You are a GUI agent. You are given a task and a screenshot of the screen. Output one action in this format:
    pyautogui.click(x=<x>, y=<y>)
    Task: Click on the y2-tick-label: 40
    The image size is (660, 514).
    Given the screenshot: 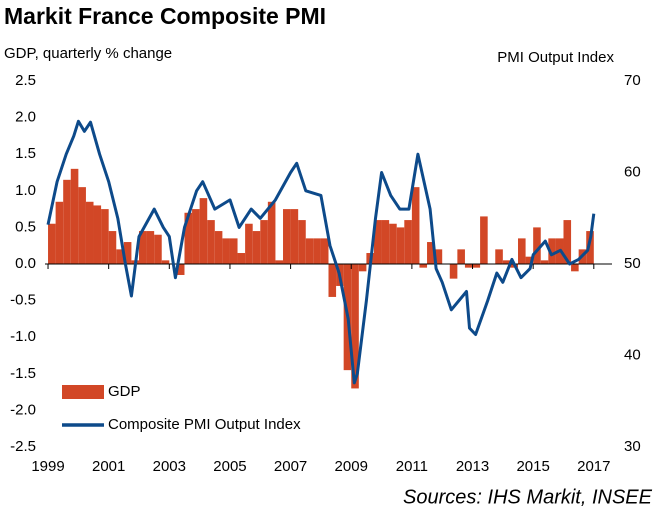 What is the action you would take?
    pyautogui.click(x=632, y=354)
    